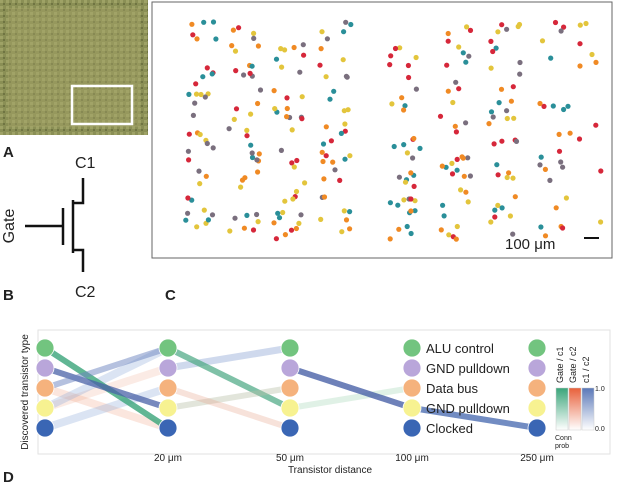 Image resolution: width=617 pixels, height=484 pixels. What do you see at coordinates (170, 295) in the screenshot?
I see `panel-label: C` at bounding box center [170, 295].